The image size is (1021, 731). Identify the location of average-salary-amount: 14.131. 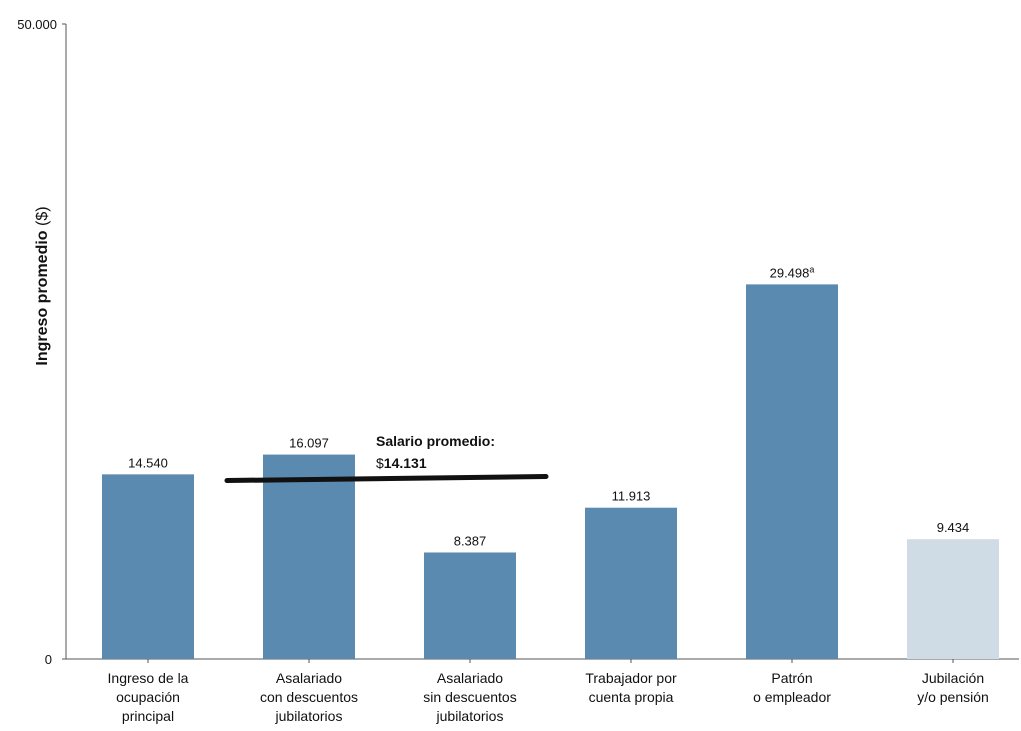
(405, 463).